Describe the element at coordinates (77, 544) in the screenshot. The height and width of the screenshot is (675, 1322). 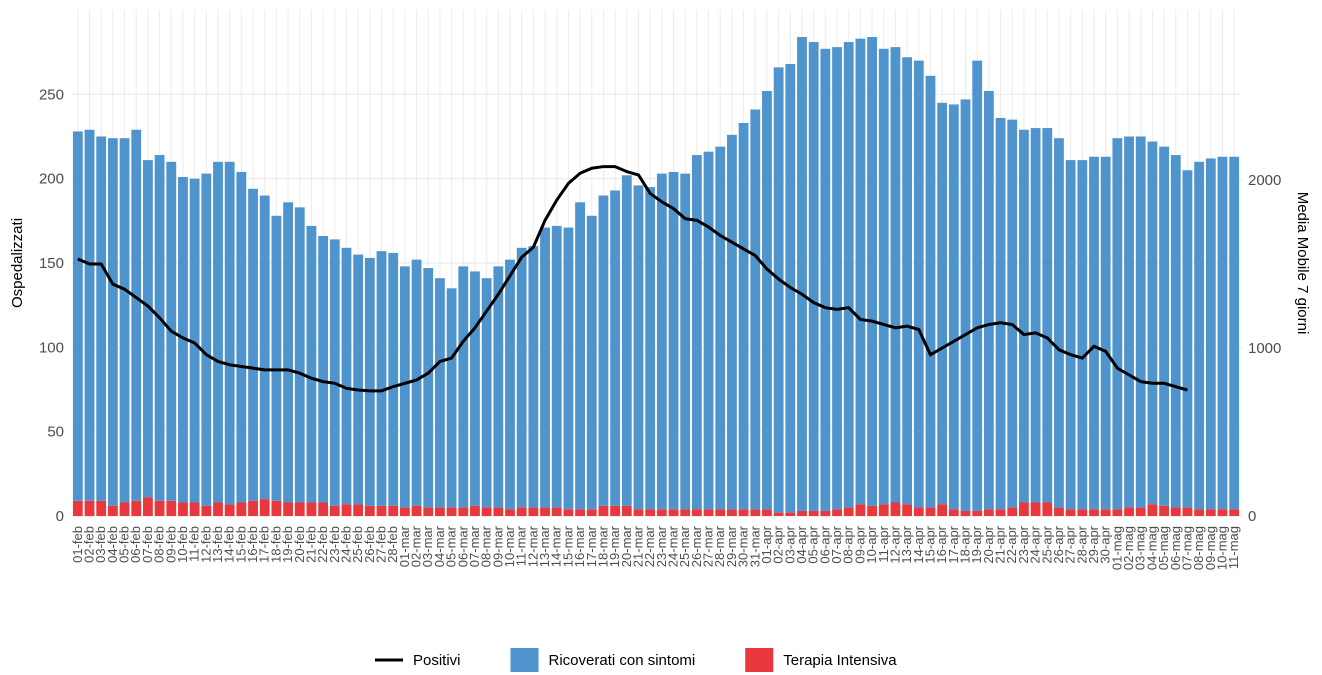
I see `x-tick-label: 01-feb` at that location.